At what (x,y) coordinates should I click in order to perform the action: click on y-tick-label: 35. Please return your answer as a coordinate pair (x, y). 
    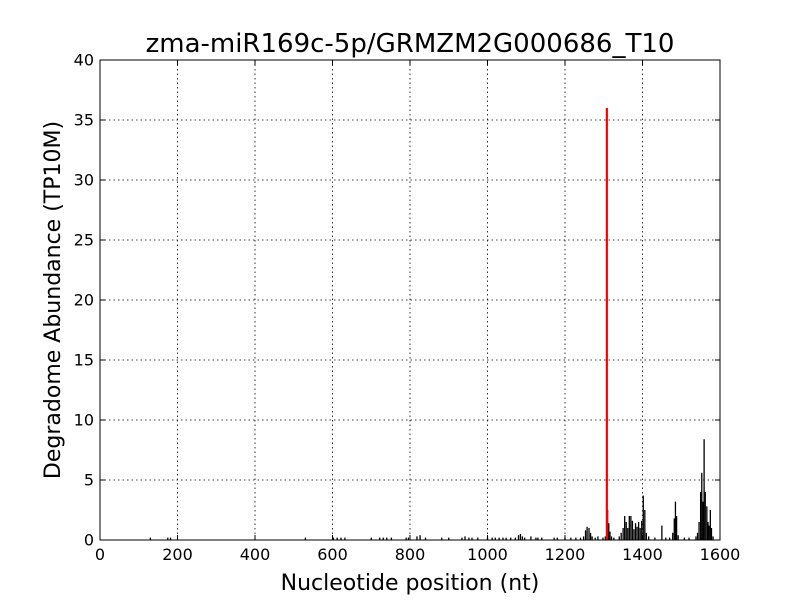
    Looking at the image, I should click on (84, 120).